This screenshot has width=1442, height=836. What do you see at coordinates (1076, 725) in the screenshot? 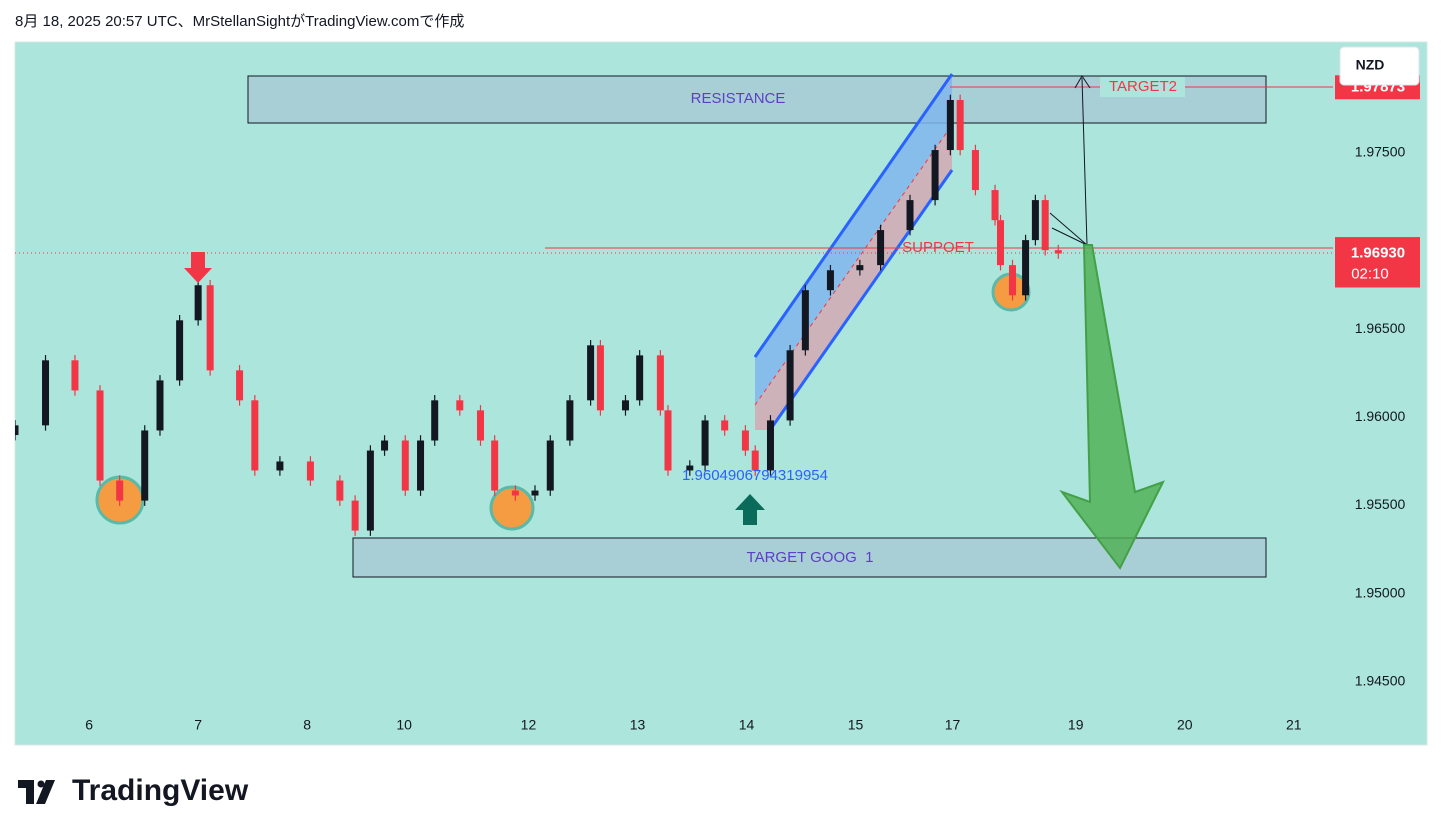
I see `x-tick-label: 19` at bounding box center [1076, 725].